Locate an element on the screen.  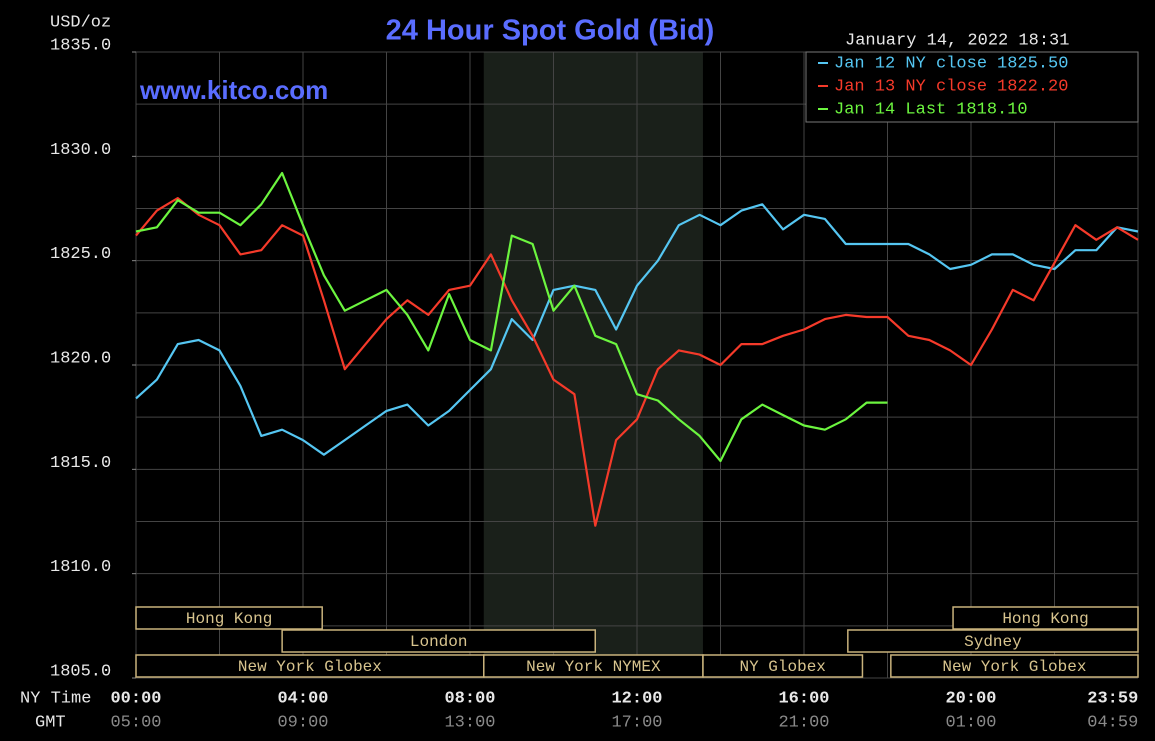
x2-tick-label: 21:00 is located at coordinates (803, 722).